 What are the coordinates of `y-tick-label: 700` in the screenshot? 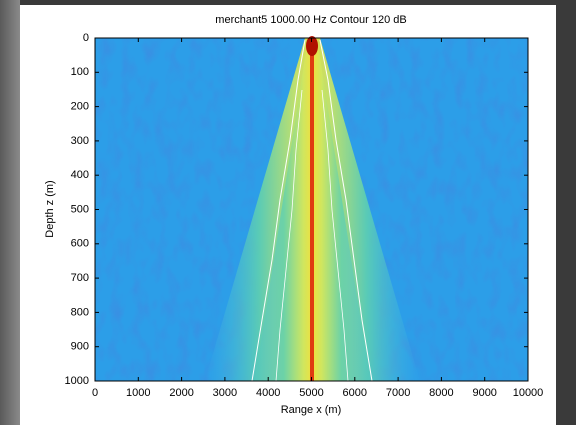 It's located at (80, 278).